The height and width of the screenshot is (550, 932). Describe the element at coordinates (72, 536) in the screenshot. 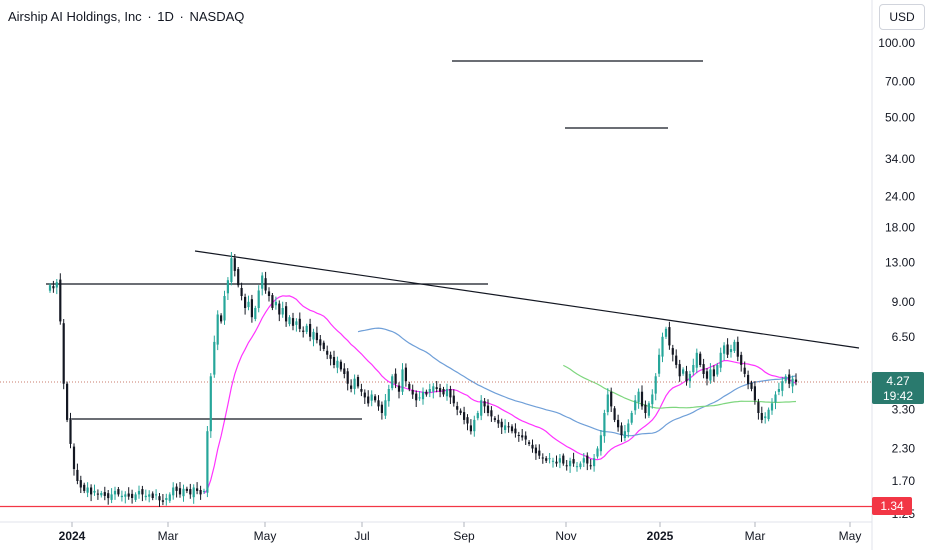

I see `time-tick-label: 2024` at that location.